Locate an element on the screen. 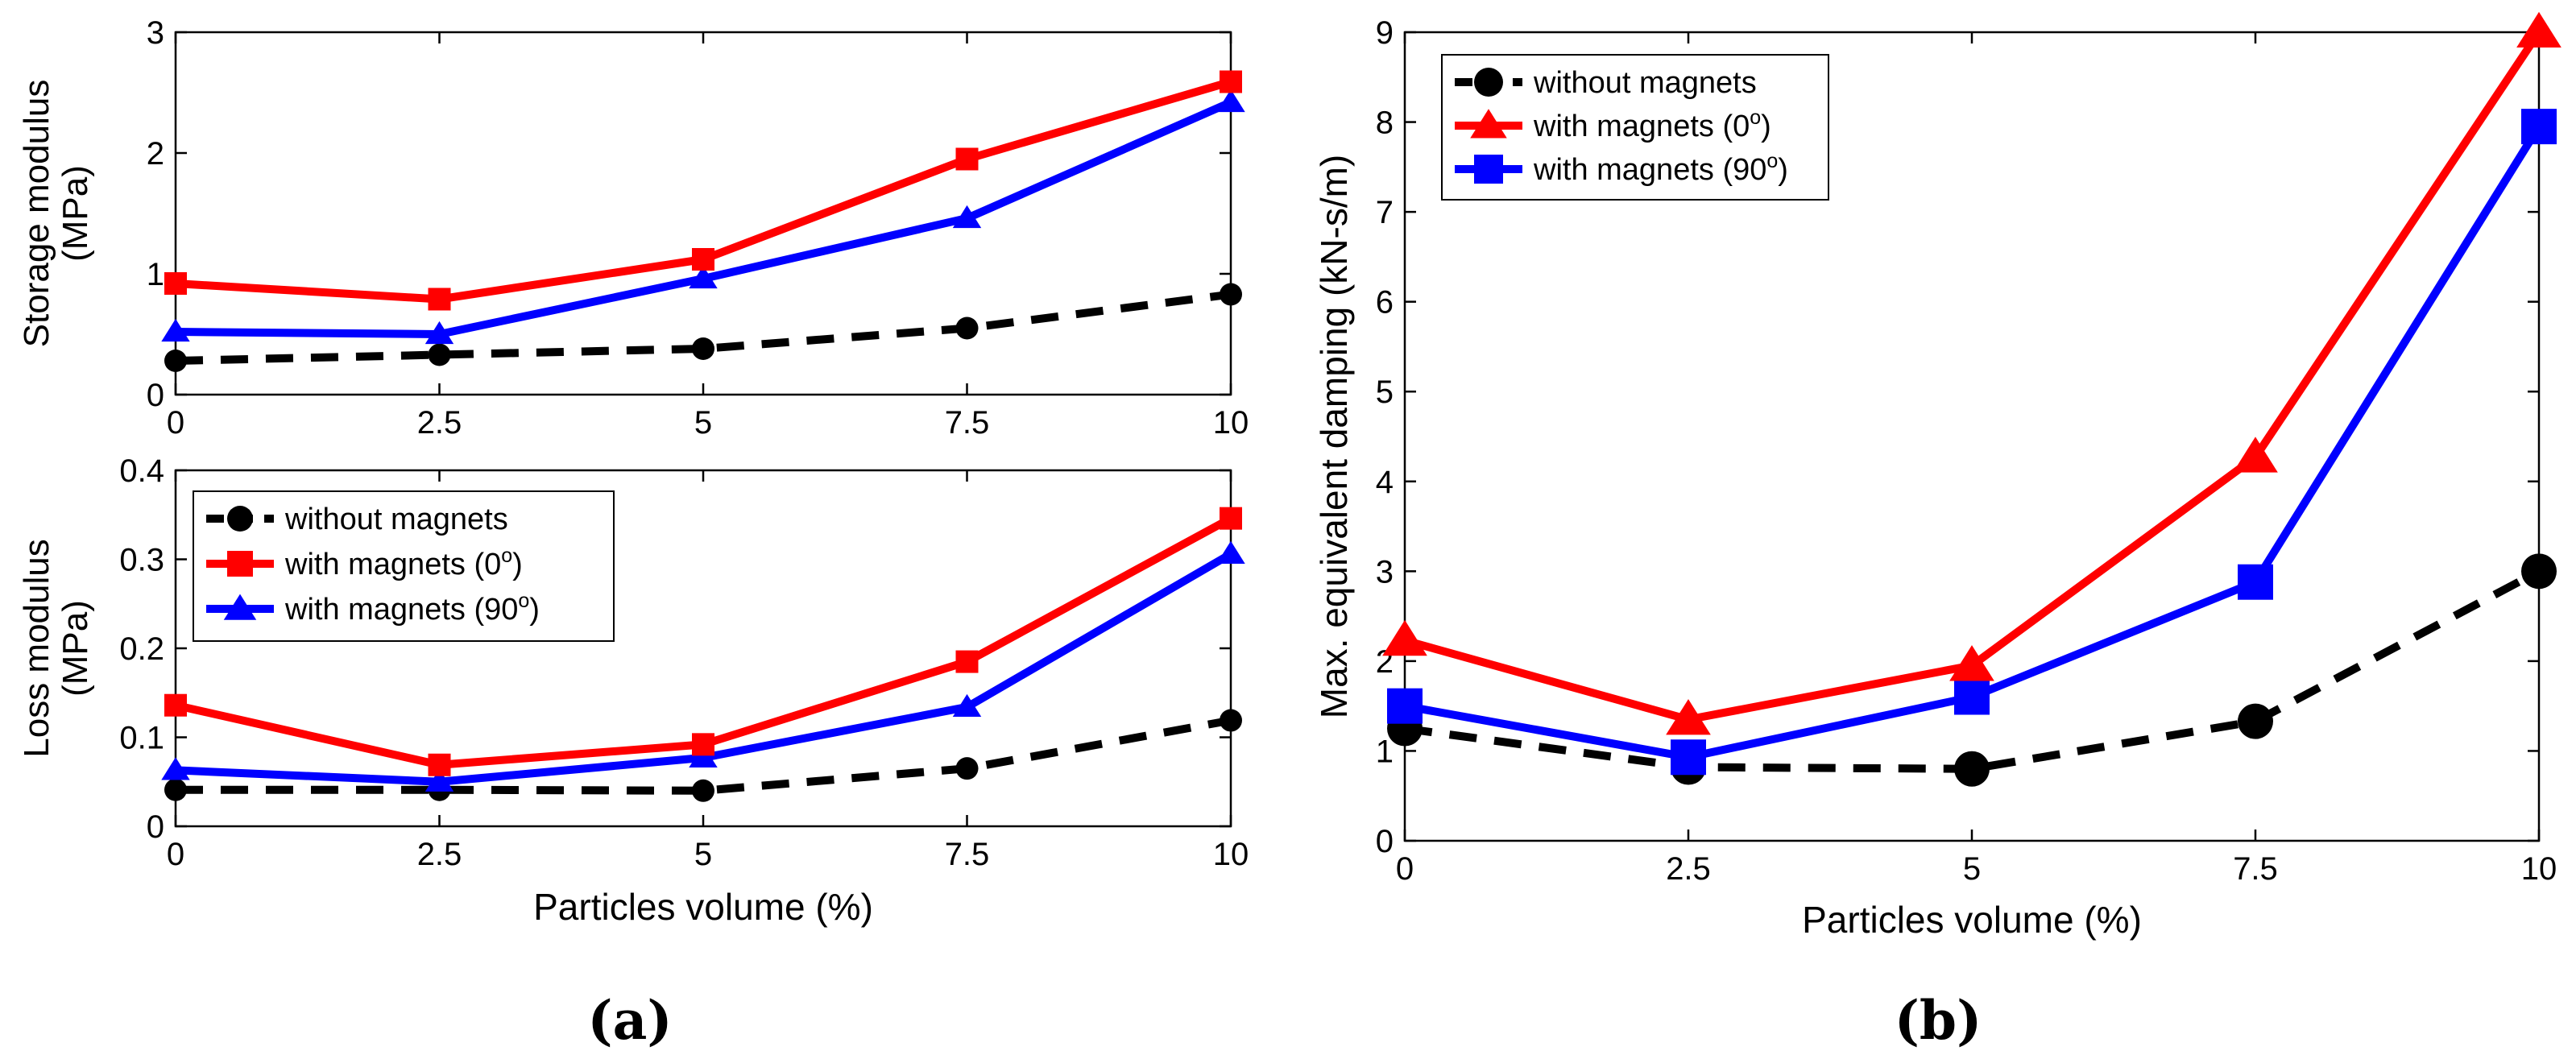  y-tick-label: 0.1 is located at coordinates (141, 738).